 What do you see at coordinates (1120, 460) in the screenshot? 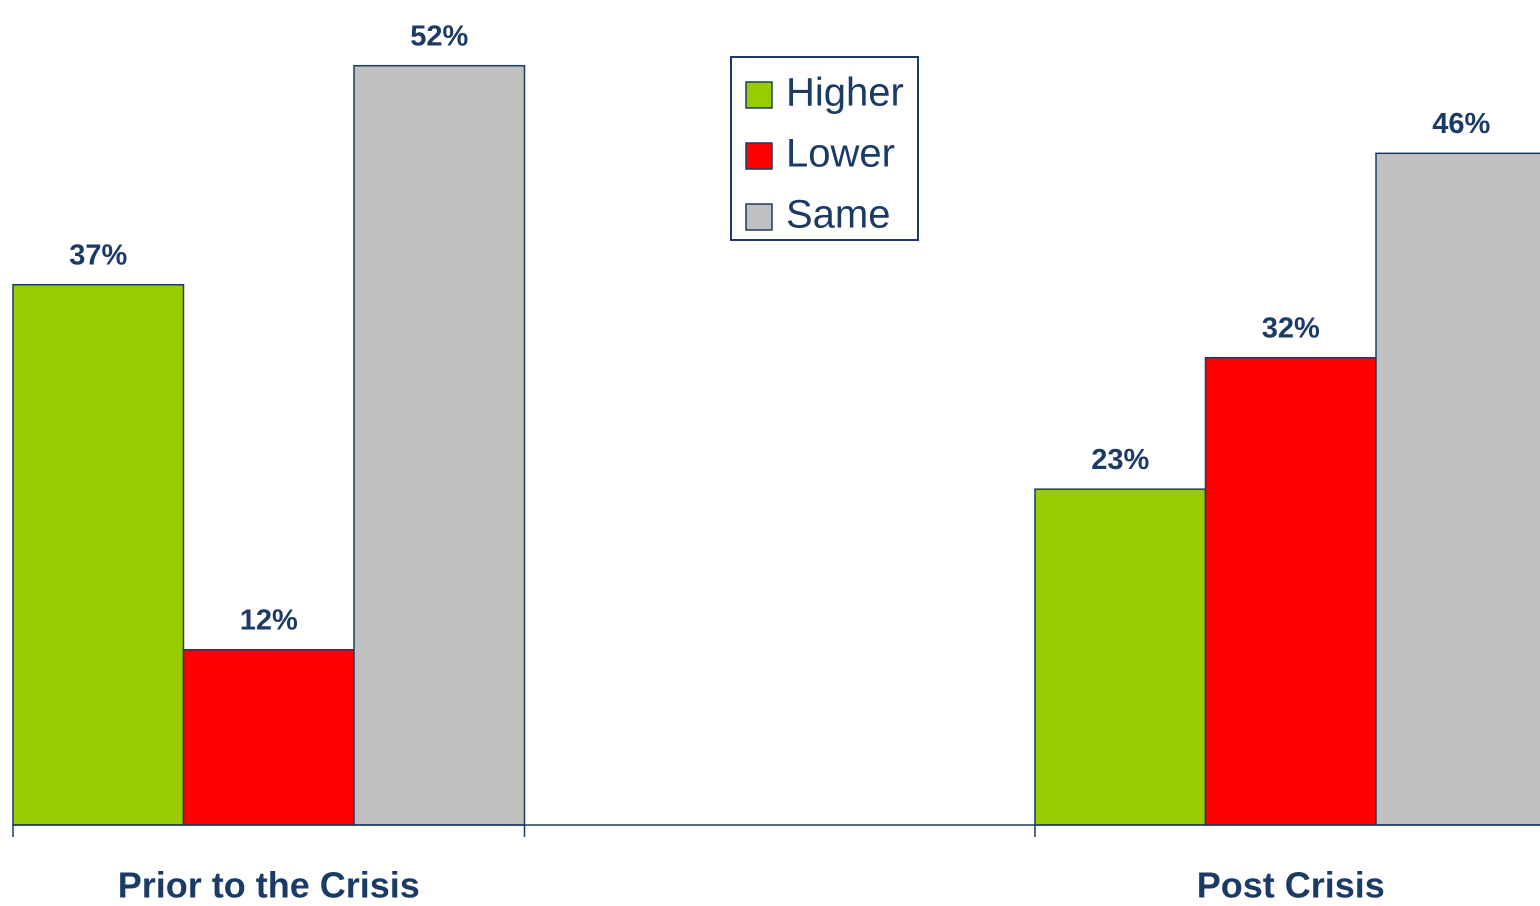
I see `value-label: 23%` at bounding box center [1120, 460].